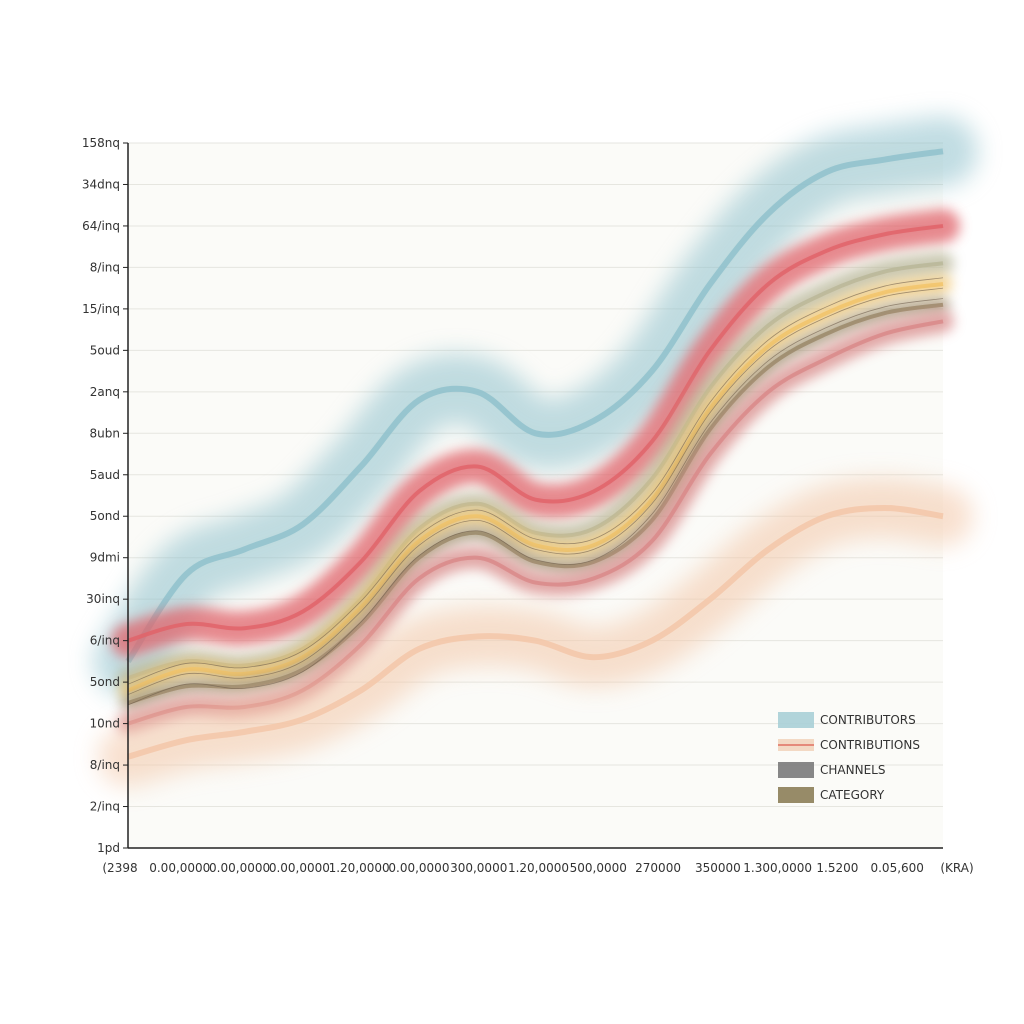  I want to click on x-tick-label: 350000, so click(718, 868).